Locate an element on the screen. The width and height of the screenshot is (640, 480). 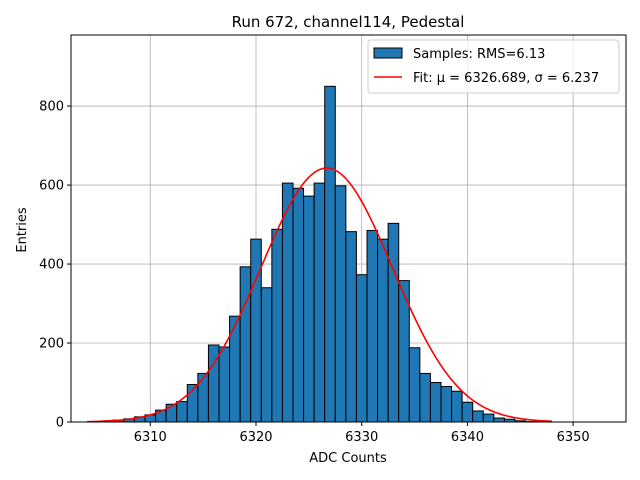
x-axis-label: ADC Counts is located at coordinates (348, 458).